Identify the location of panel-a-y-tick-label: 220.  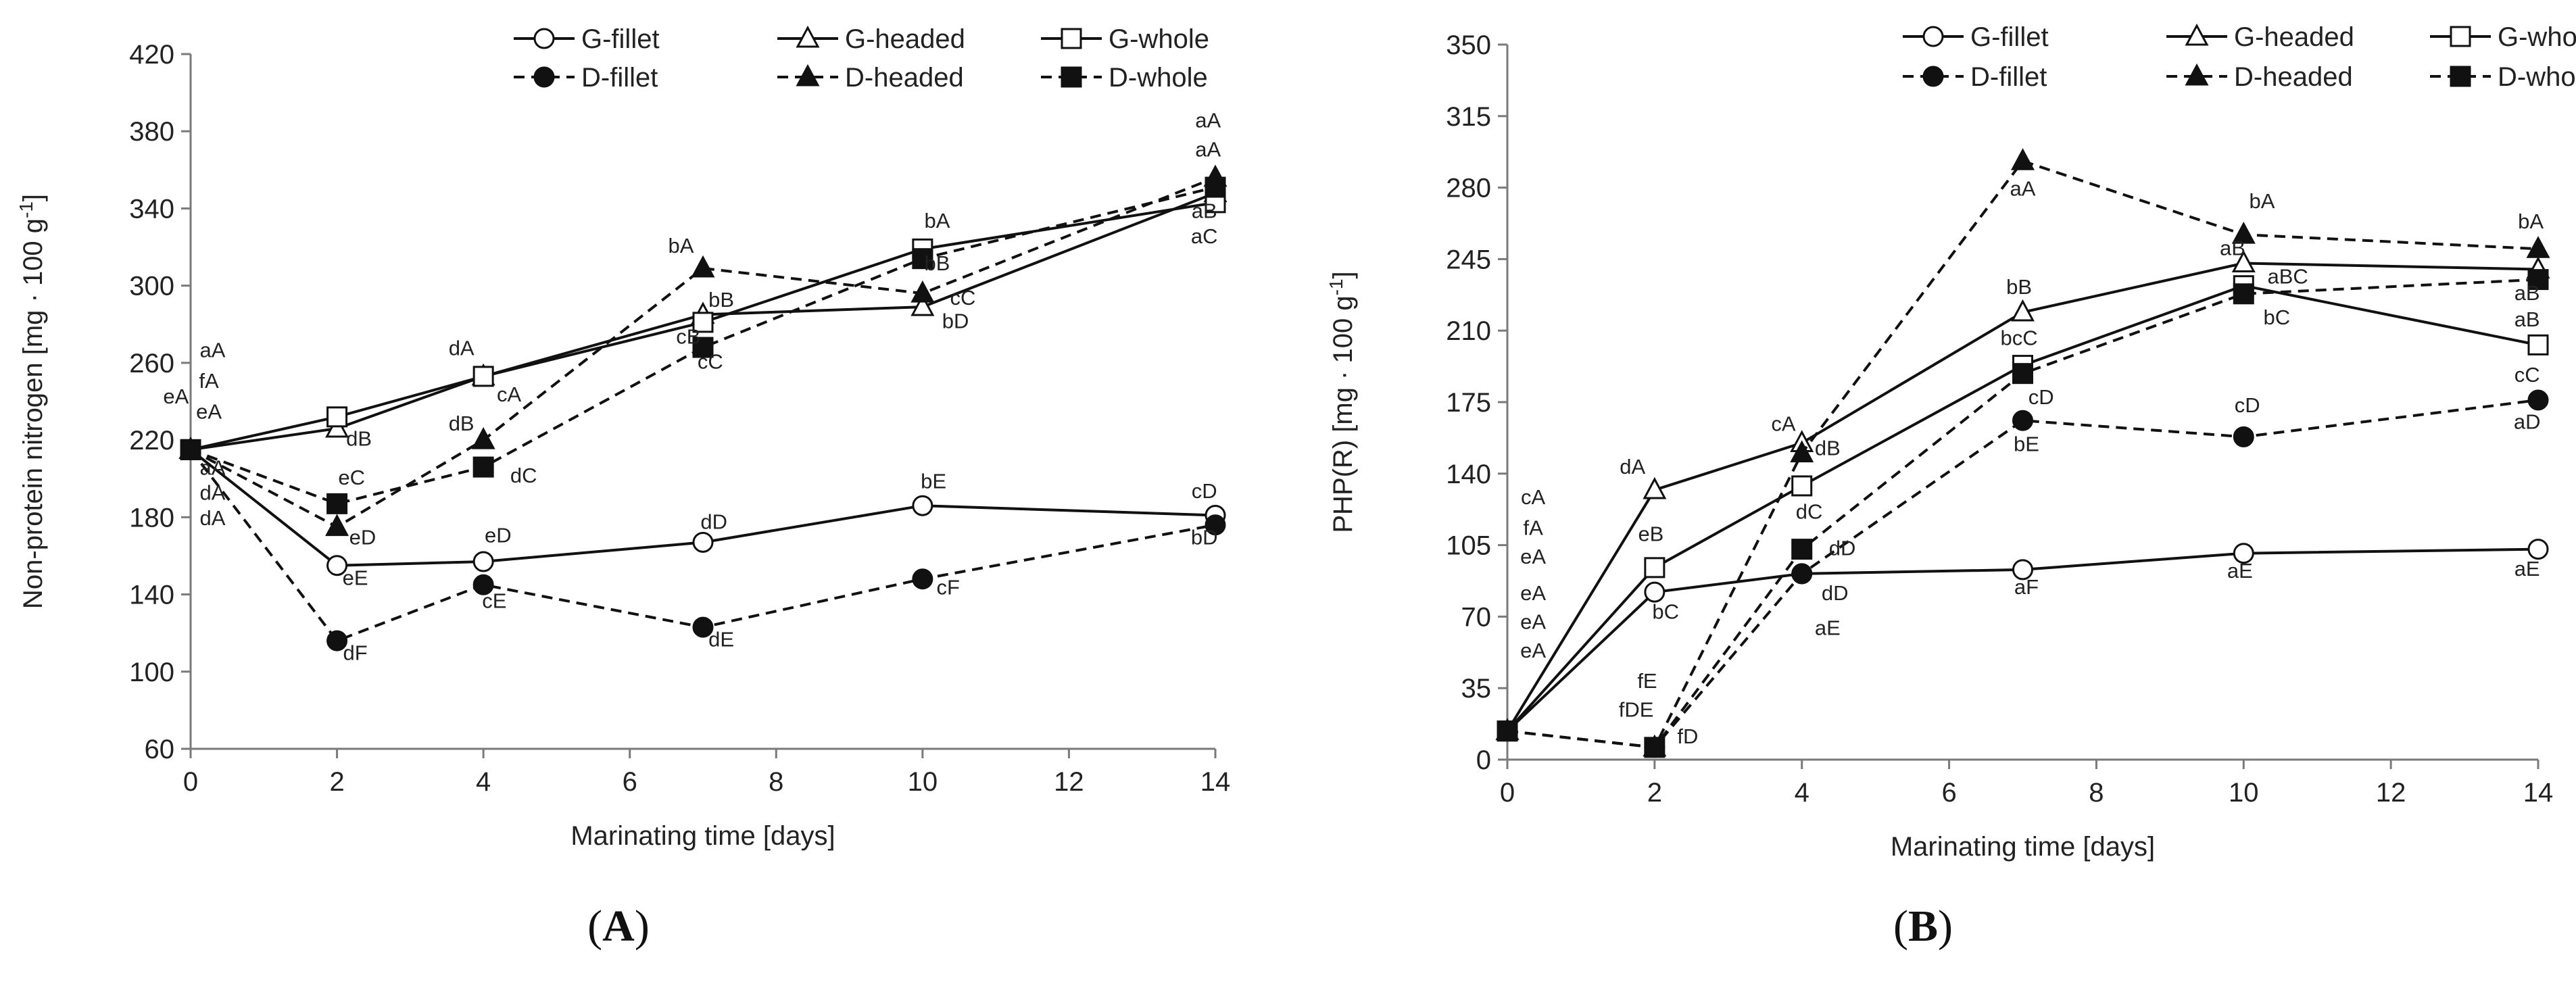
(151, 441).